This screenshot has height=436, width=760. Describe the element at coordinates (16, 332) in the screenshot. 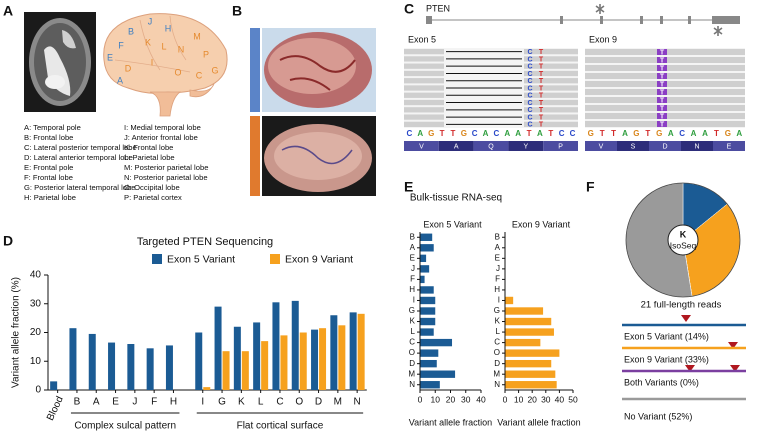

I see `y-axis-label: Variant allele fraction (%)` at that location.